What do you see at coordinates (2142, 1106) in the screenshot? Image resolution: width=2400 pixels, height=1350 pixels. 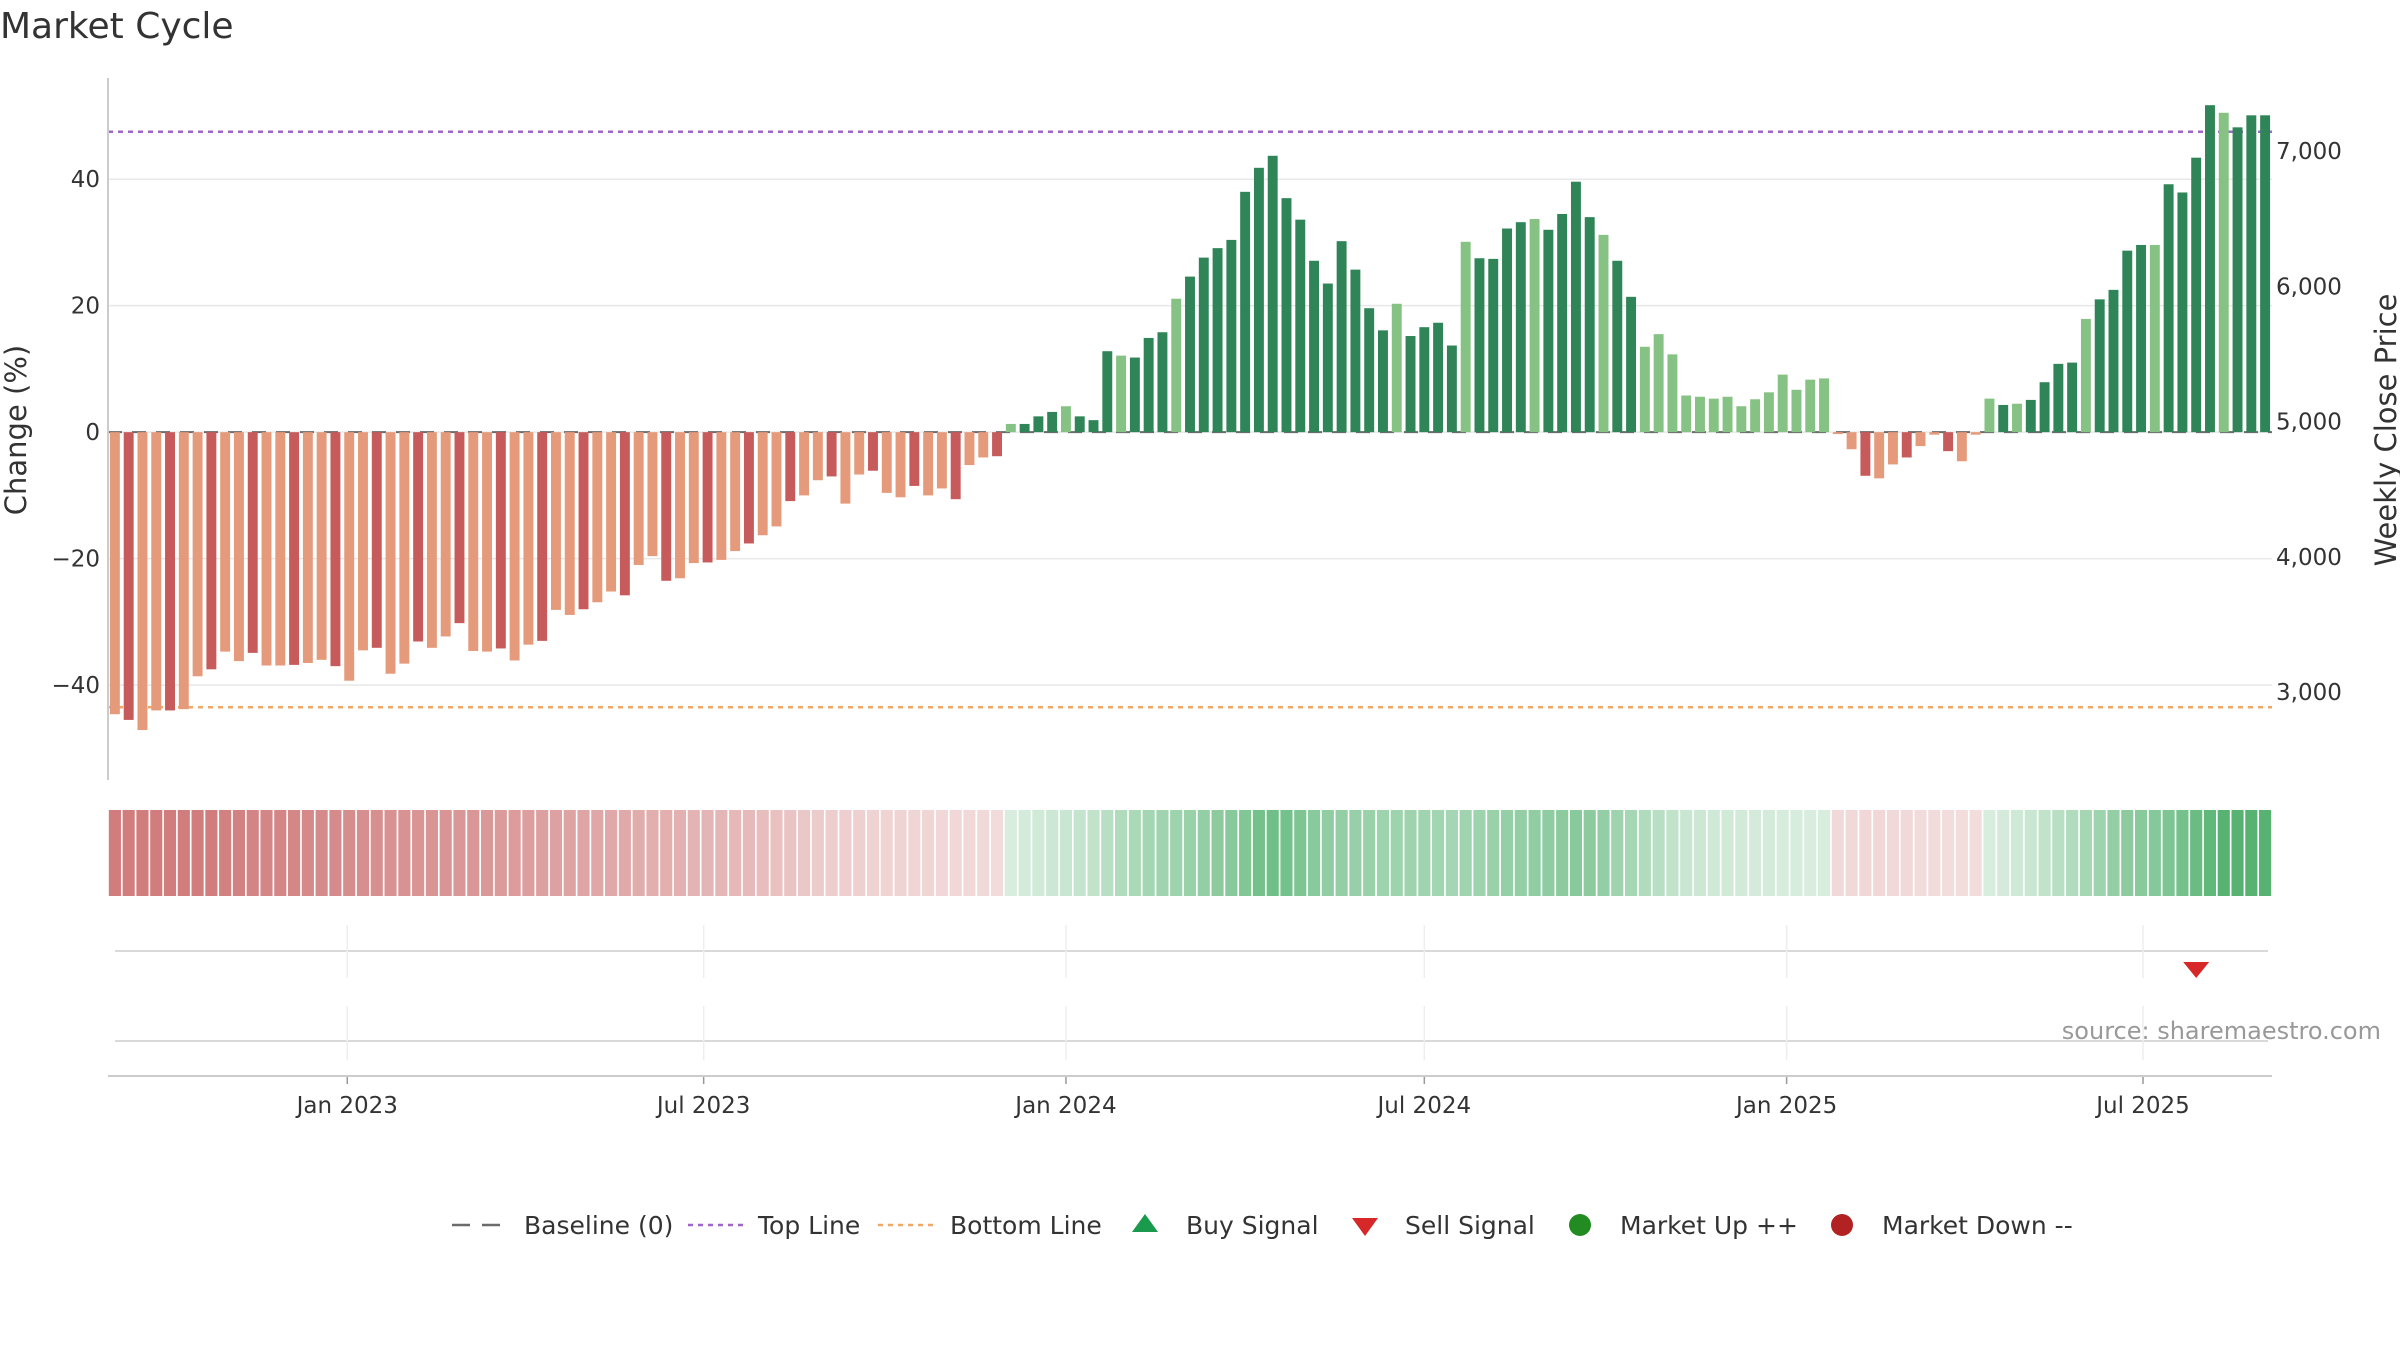 I see `x-tick-label: Jul 2025` at bounding box center [2142, 1106].